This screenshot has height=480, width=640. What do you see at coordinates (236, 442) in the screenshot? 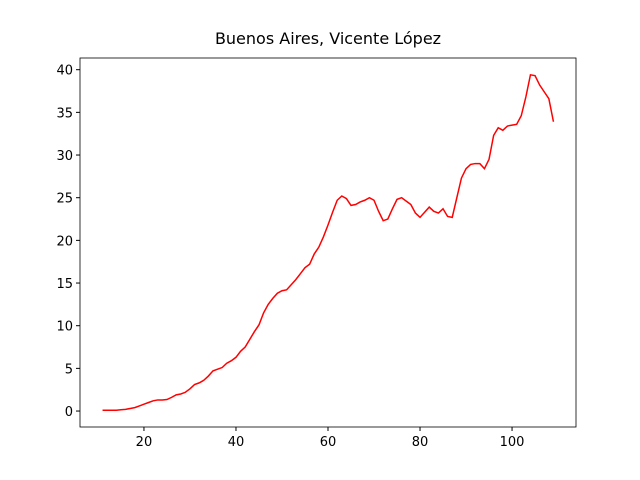
I see `x-tick-label: 40` at bounding box center [236, 442].